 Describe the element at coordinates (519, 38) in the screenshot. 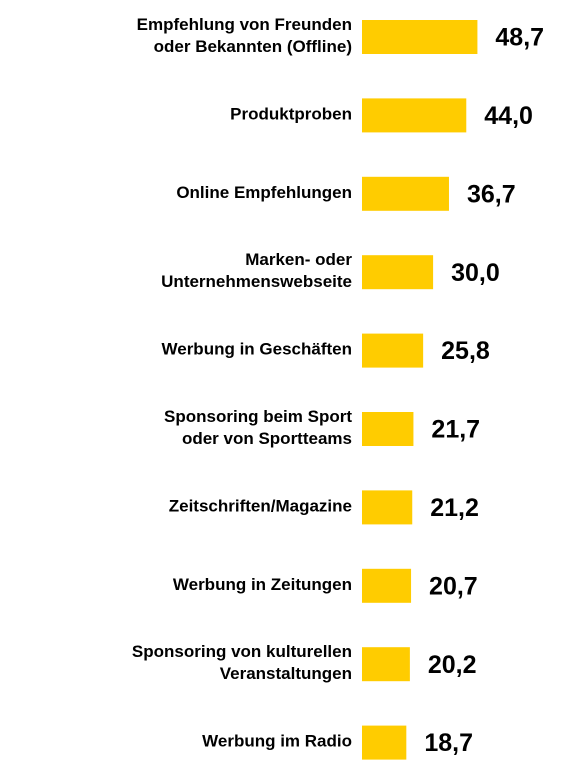

I see `value-label: 48,7` at that location.